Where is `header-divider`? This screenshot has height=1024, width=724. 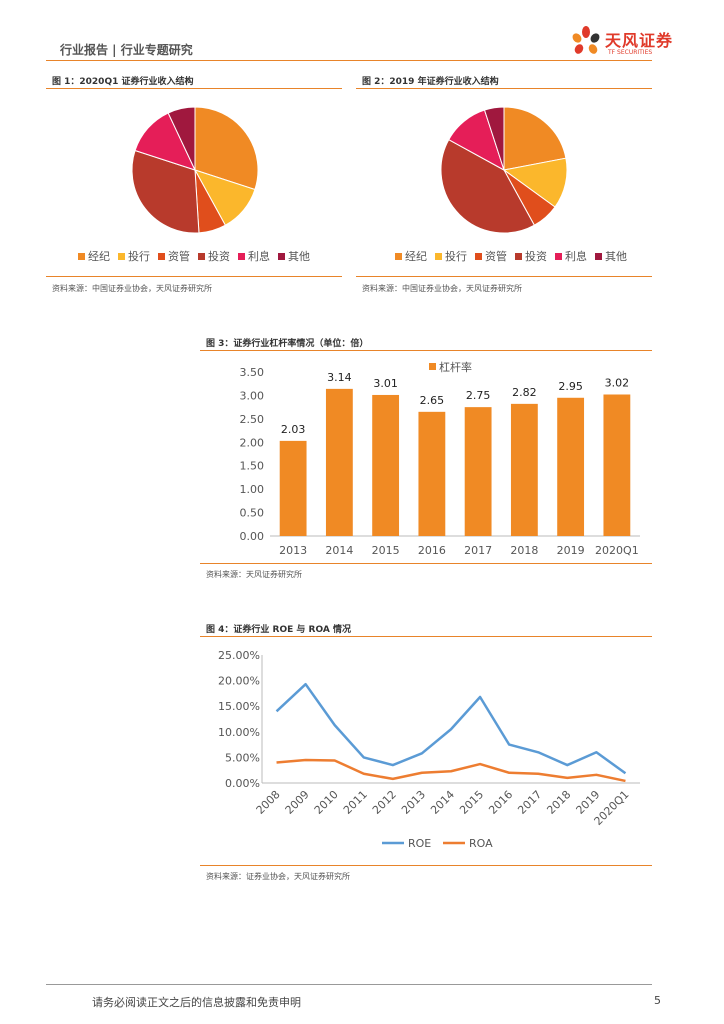
header-divider is located at coordinates (349, 60).